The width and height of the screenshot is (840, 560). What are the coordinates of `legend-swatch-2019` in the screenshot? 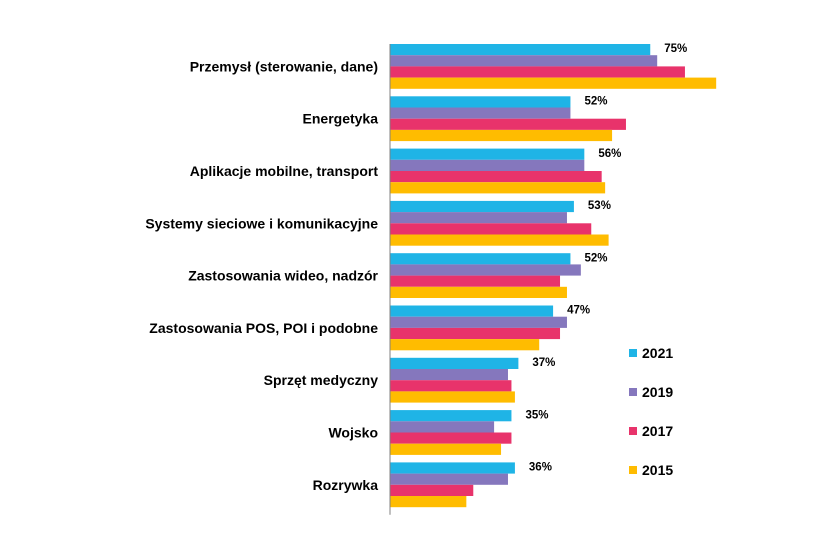 It's located at (633, 392).